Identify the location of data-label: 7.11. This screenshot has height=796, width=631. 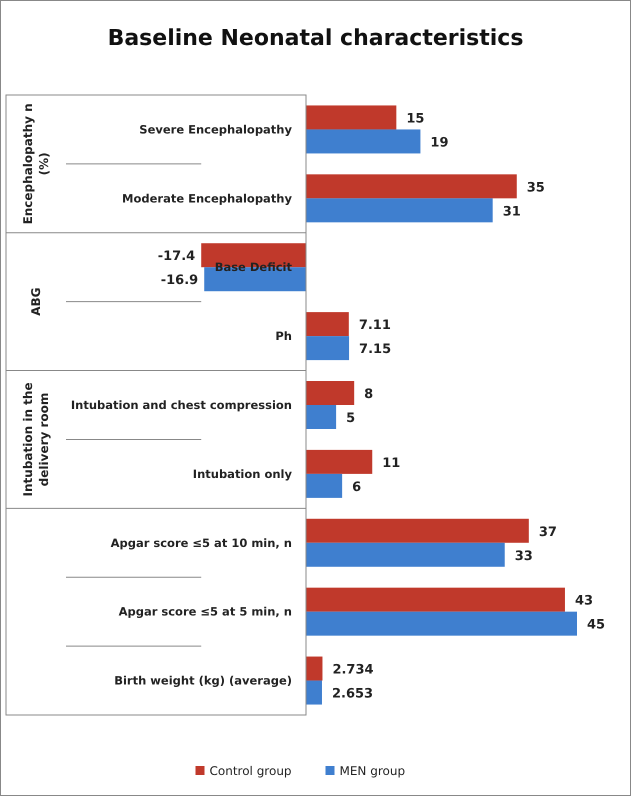
(374, 326).